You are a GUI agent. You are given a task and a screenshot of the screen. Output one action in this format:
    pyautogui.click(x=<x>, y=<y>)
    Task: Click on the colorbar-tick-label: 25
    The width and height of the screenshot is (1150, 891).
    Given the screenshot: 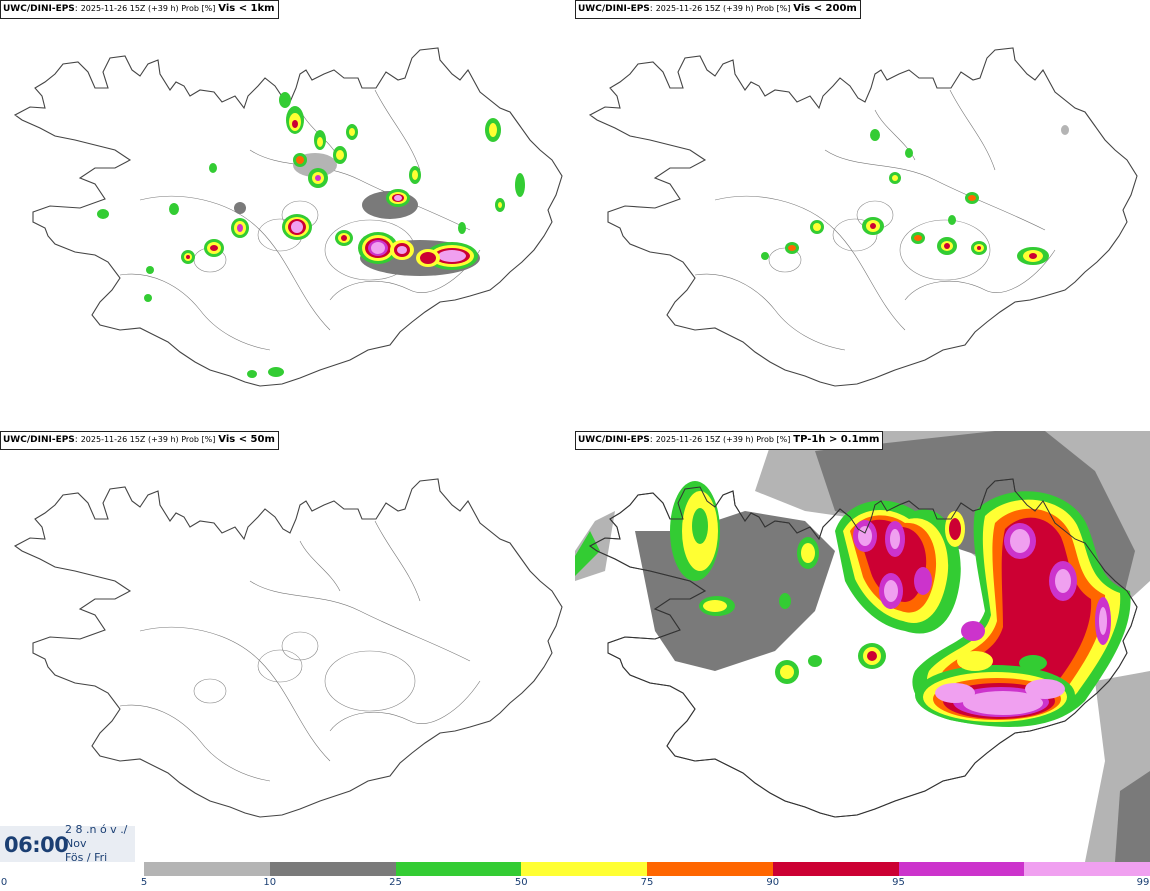 What is the action you would take?
    pyautogui.click(x=395, y=882)
    